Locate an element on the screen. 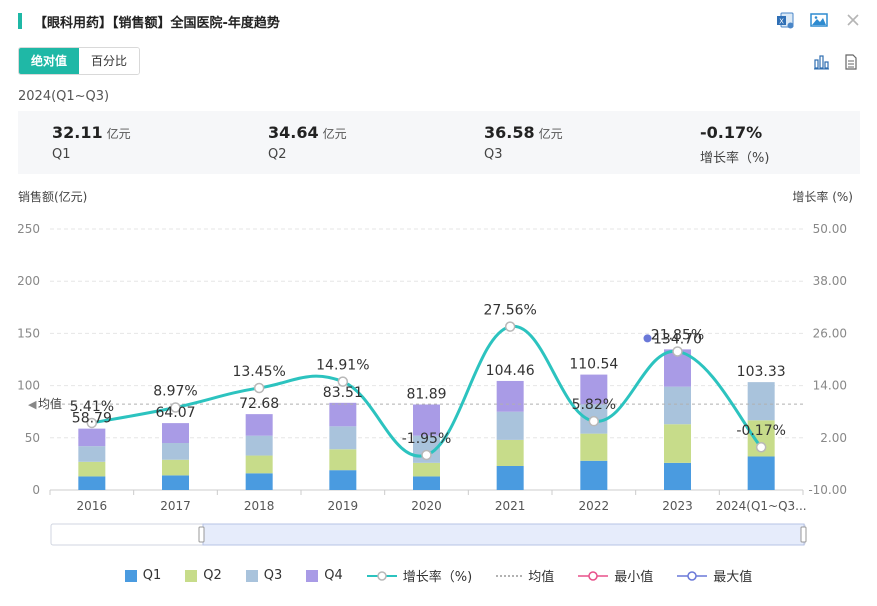  title-accent is located at coordinates (20, 21).